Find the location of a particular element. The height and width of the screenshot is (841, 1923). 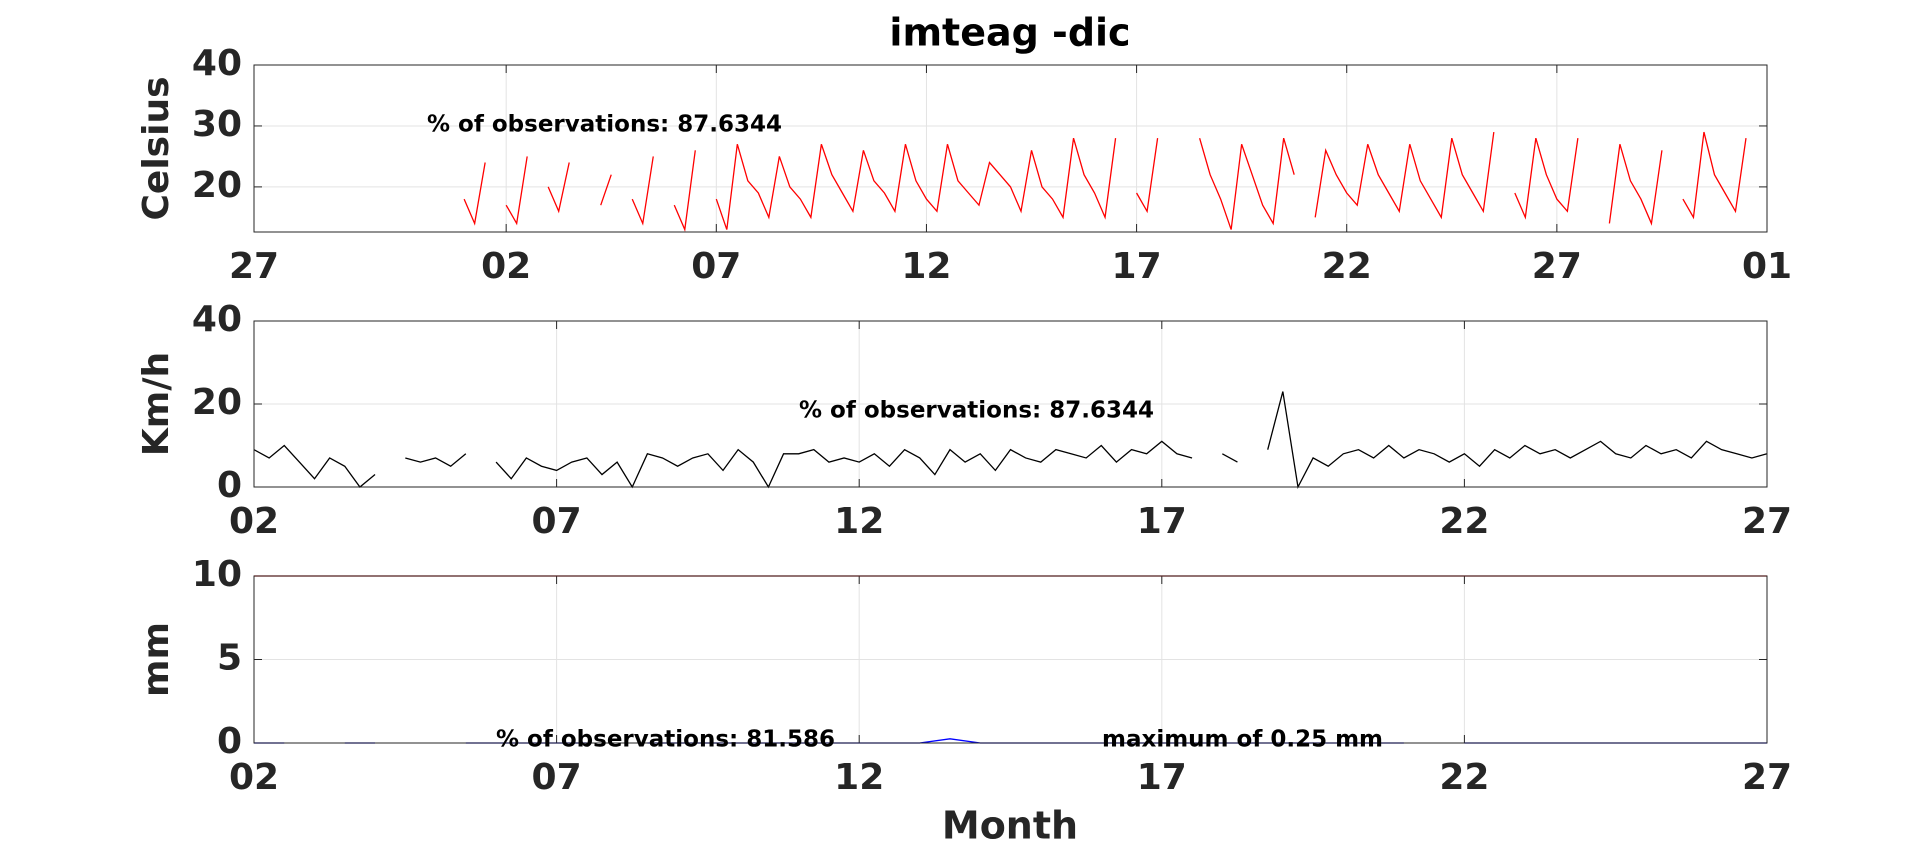

annotation: maximum of 0.25 mm is located at coordinates (1242, 740).